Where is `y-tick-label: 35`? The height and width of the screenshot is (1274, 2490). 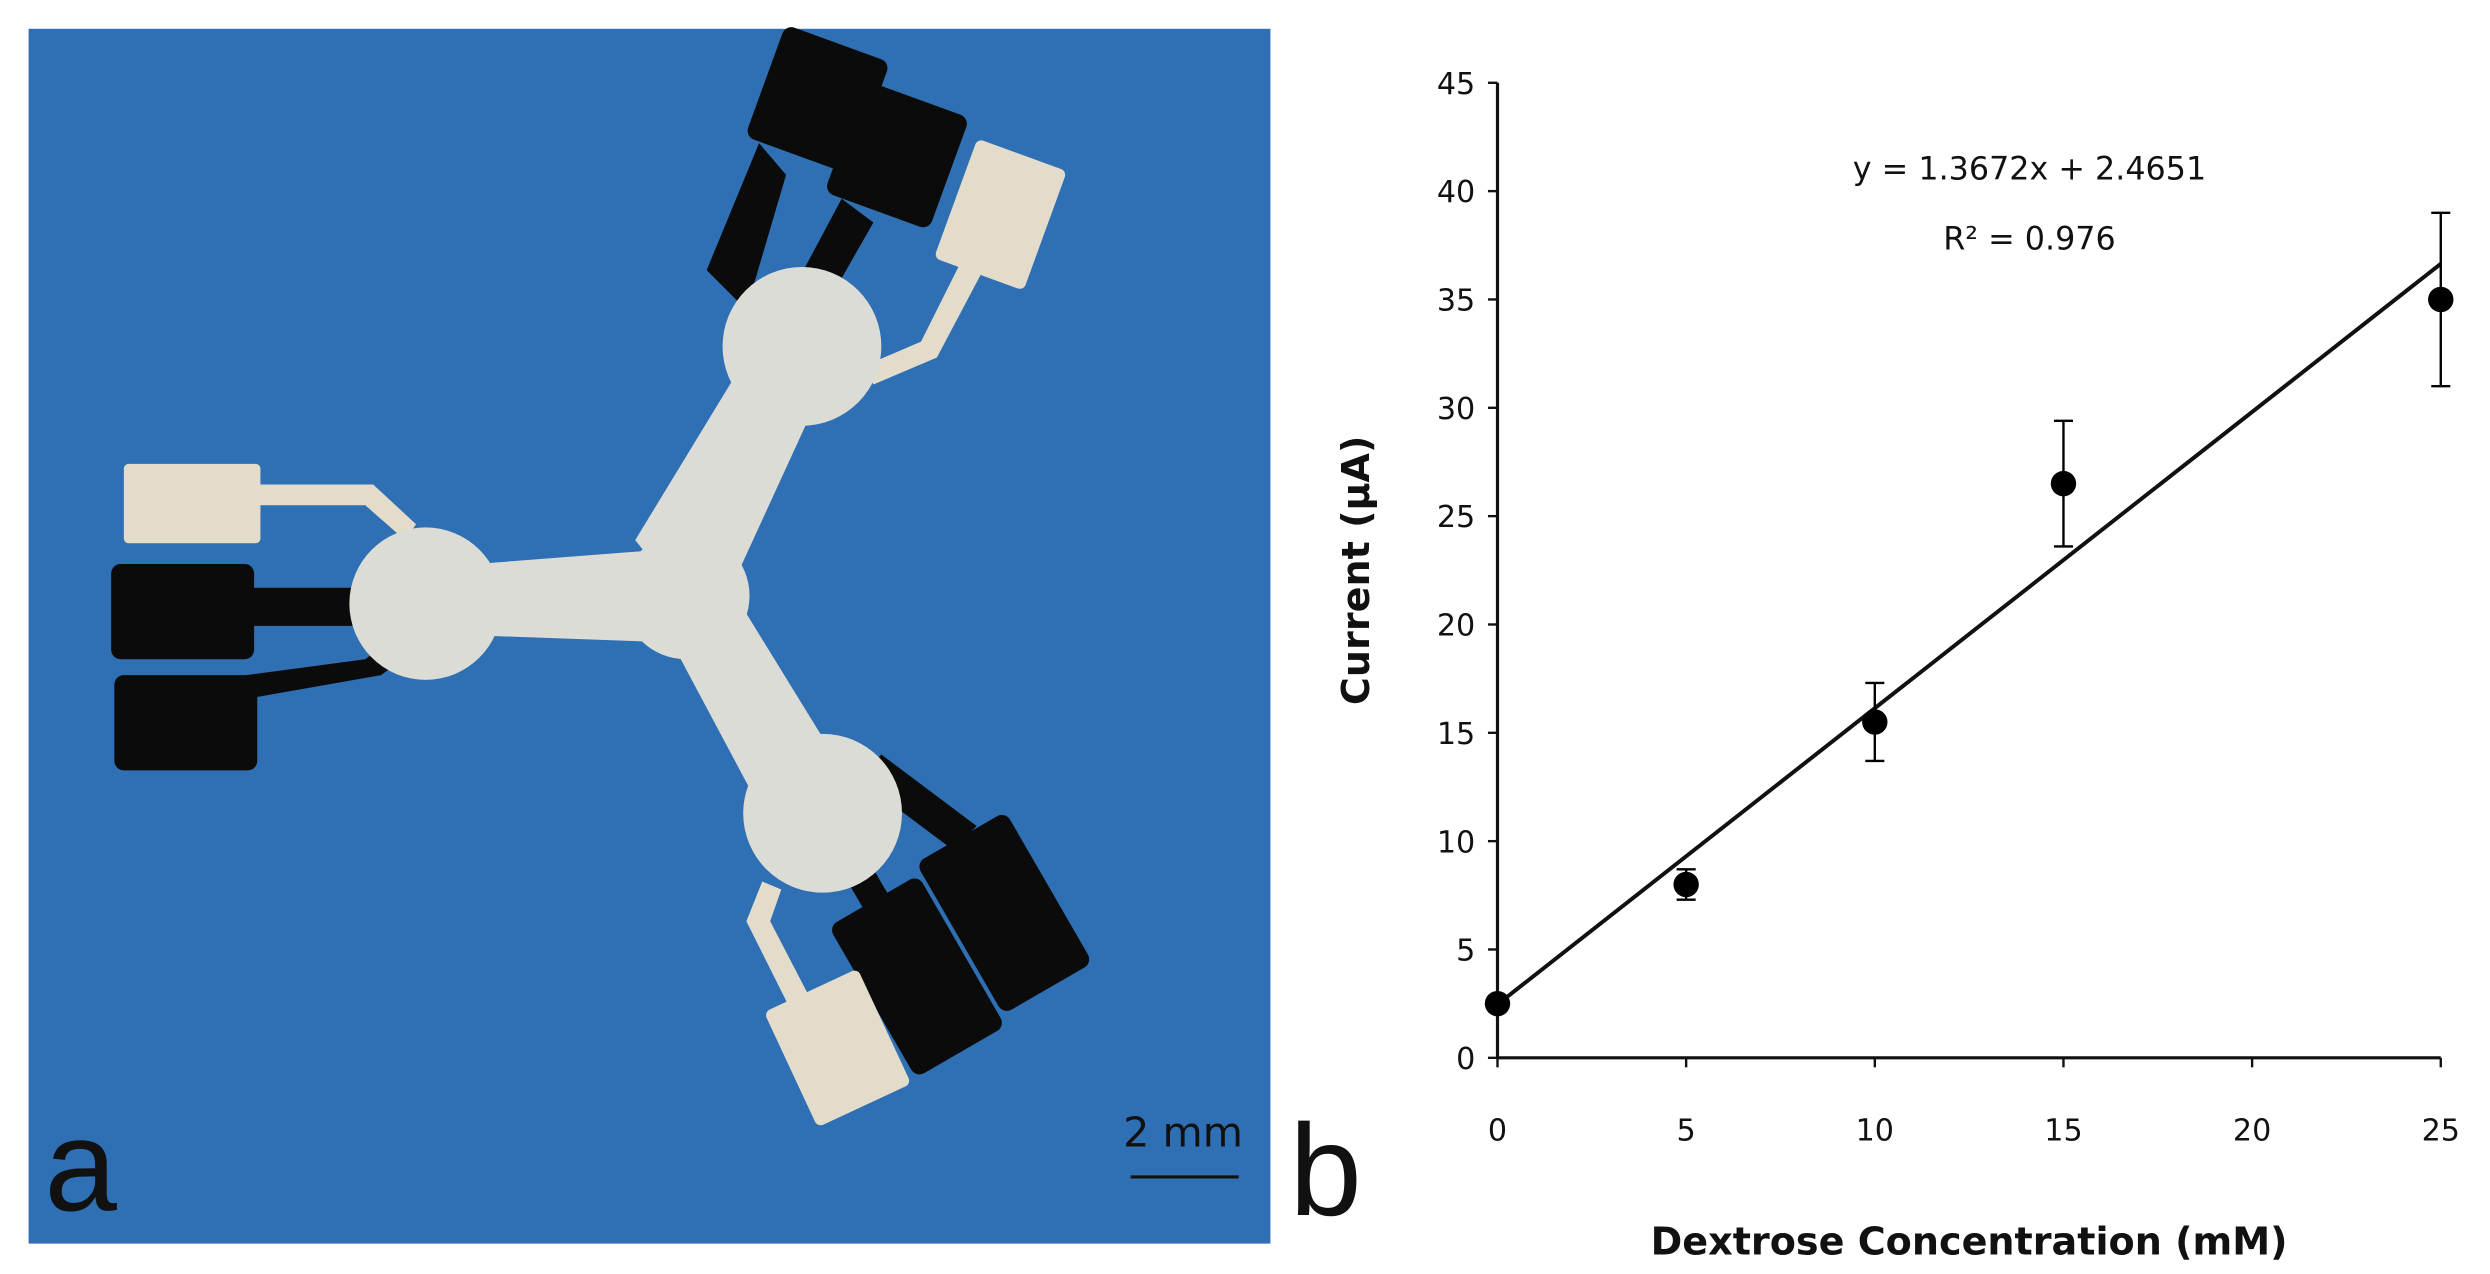 y-tick-label: 35 is located at coordinates (1456, 301).